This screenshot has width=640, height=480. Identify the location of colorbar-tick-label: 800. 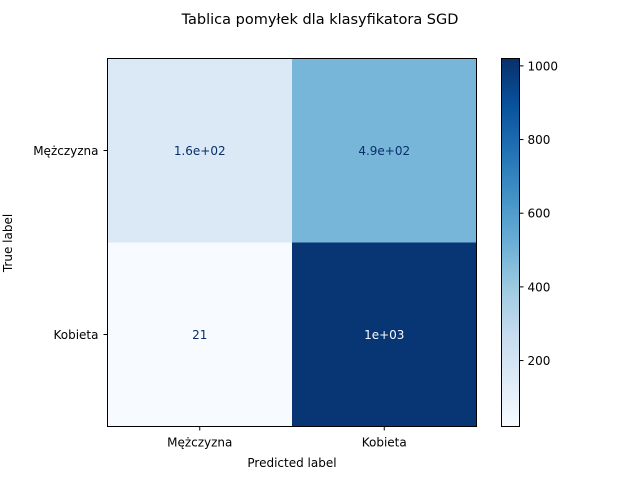
(539, 140).